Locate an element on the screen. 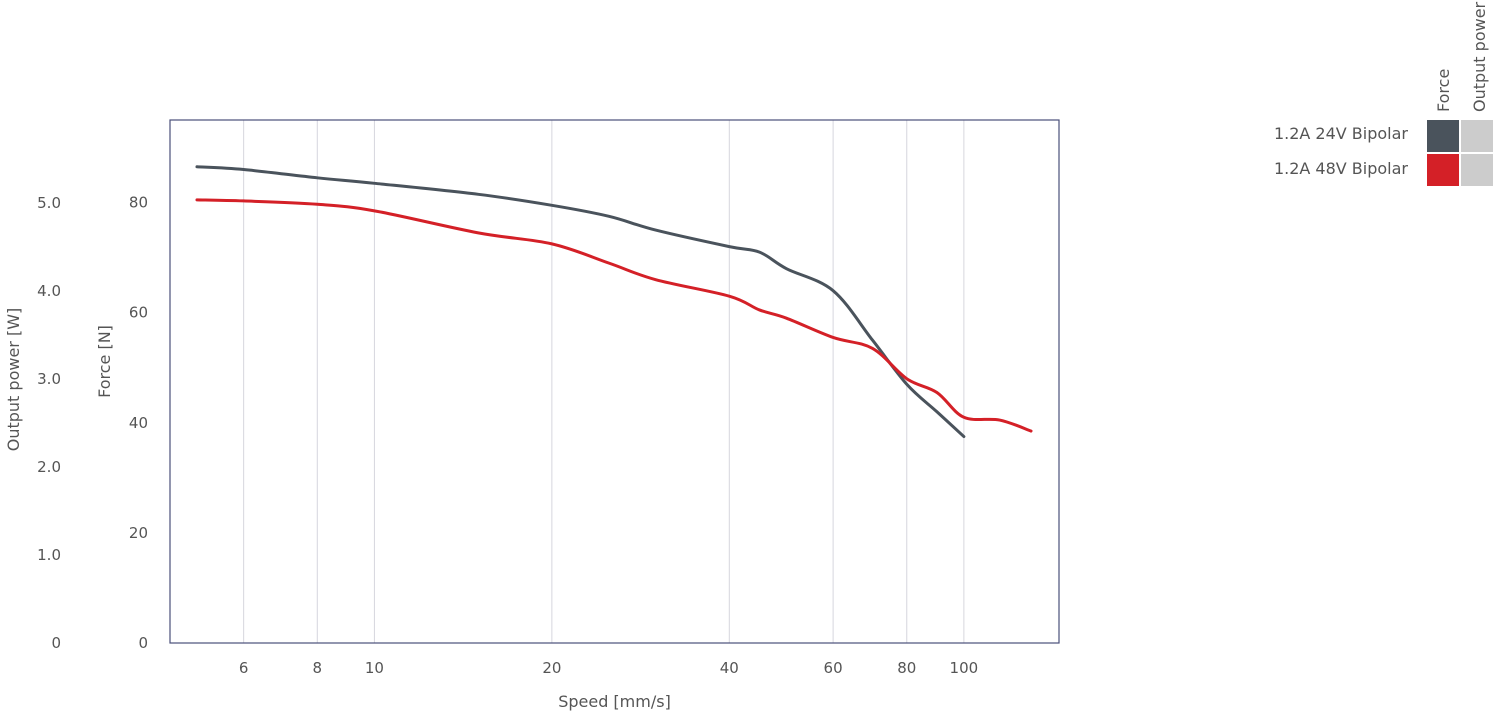 Image resolution: width=1500 pixels, height=718 pixels. legend-label-48v: 1.2A 48V Bipolar is located at coordinates (1340, 168).